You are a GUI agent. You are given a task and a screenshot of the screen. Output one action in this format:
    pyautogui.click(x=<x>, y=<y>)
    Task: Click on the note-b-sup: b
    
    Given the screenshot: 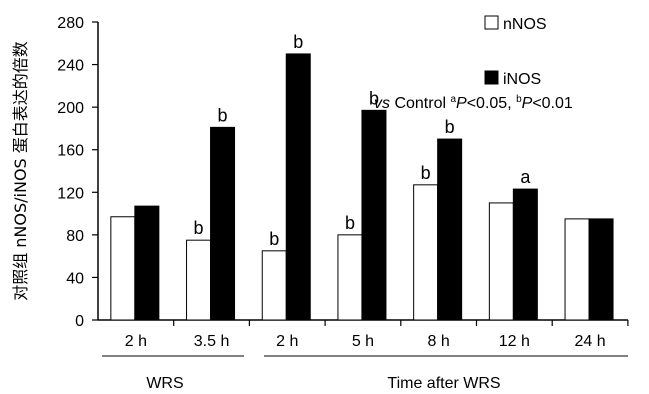 What is the action you would take?
    pyautogui.click(x=519, y=99)
    